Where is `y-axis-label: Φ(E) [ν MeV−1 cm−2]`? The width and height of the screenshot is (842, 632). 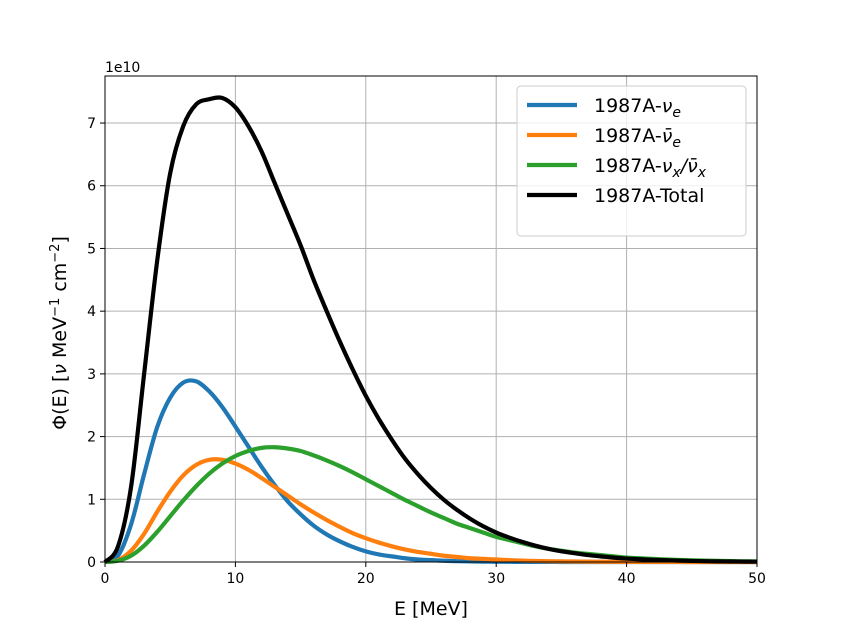
y-axis-label: Φ(E) [ν MeV−1 cm−2] is located at coordinates (60, 333).